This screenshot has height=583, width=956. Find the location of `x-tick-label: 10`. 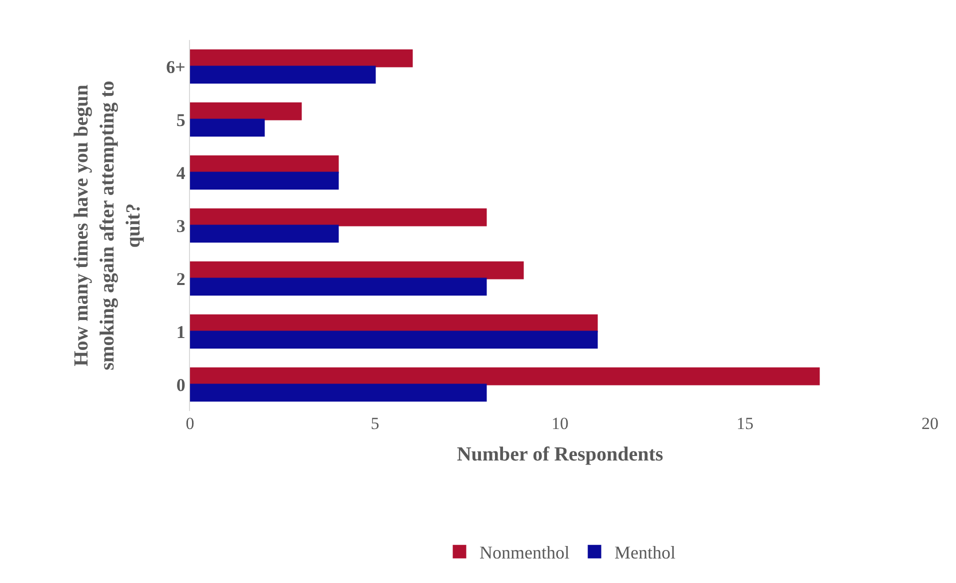

x-tick-label: 10 is located at coordinates (560, 423).